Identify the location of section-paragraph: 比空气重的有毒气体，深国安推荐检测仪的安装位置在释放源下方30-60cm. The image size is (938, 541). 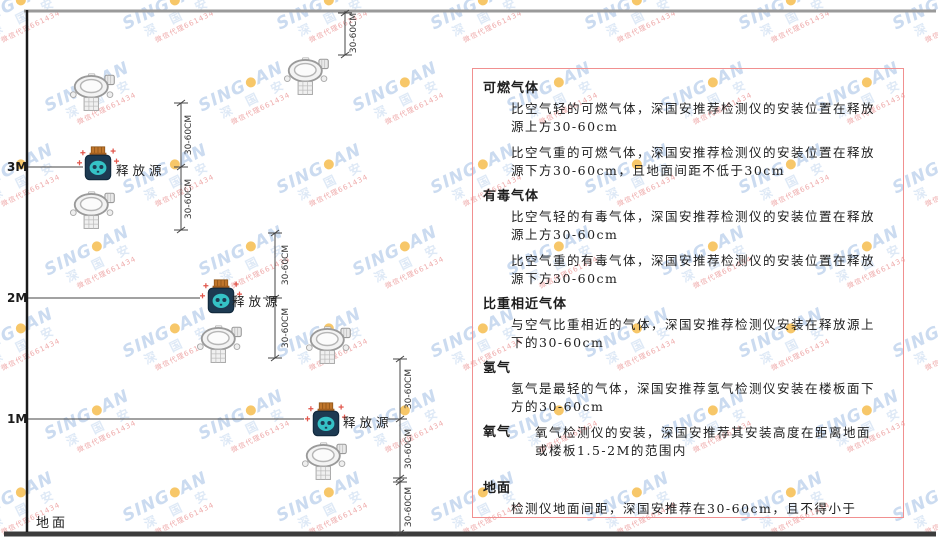
(693, 269).